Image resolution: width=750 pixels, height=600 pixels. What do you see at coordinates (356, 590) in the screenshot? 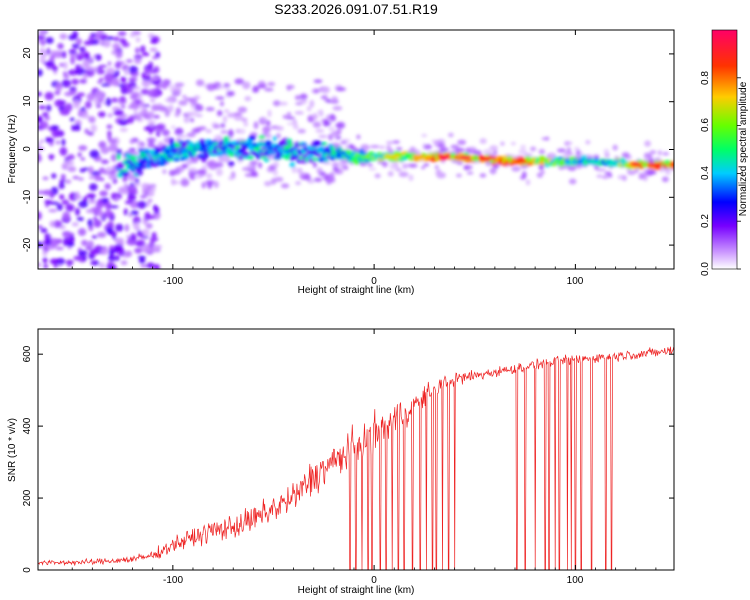
I see `bottom-x-axis-label: Height of straight line (km)` at bounding box center [356, 590].